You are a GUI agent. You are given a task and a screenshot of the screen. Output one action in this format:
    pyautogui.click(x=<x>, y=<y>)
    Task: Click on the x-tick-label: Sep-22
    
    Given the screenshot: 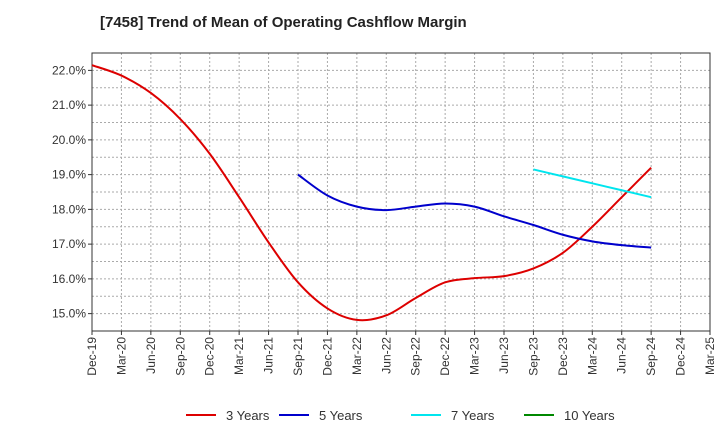 What is the action you would take?
    pyautogui.click(x=416, y=356)
    